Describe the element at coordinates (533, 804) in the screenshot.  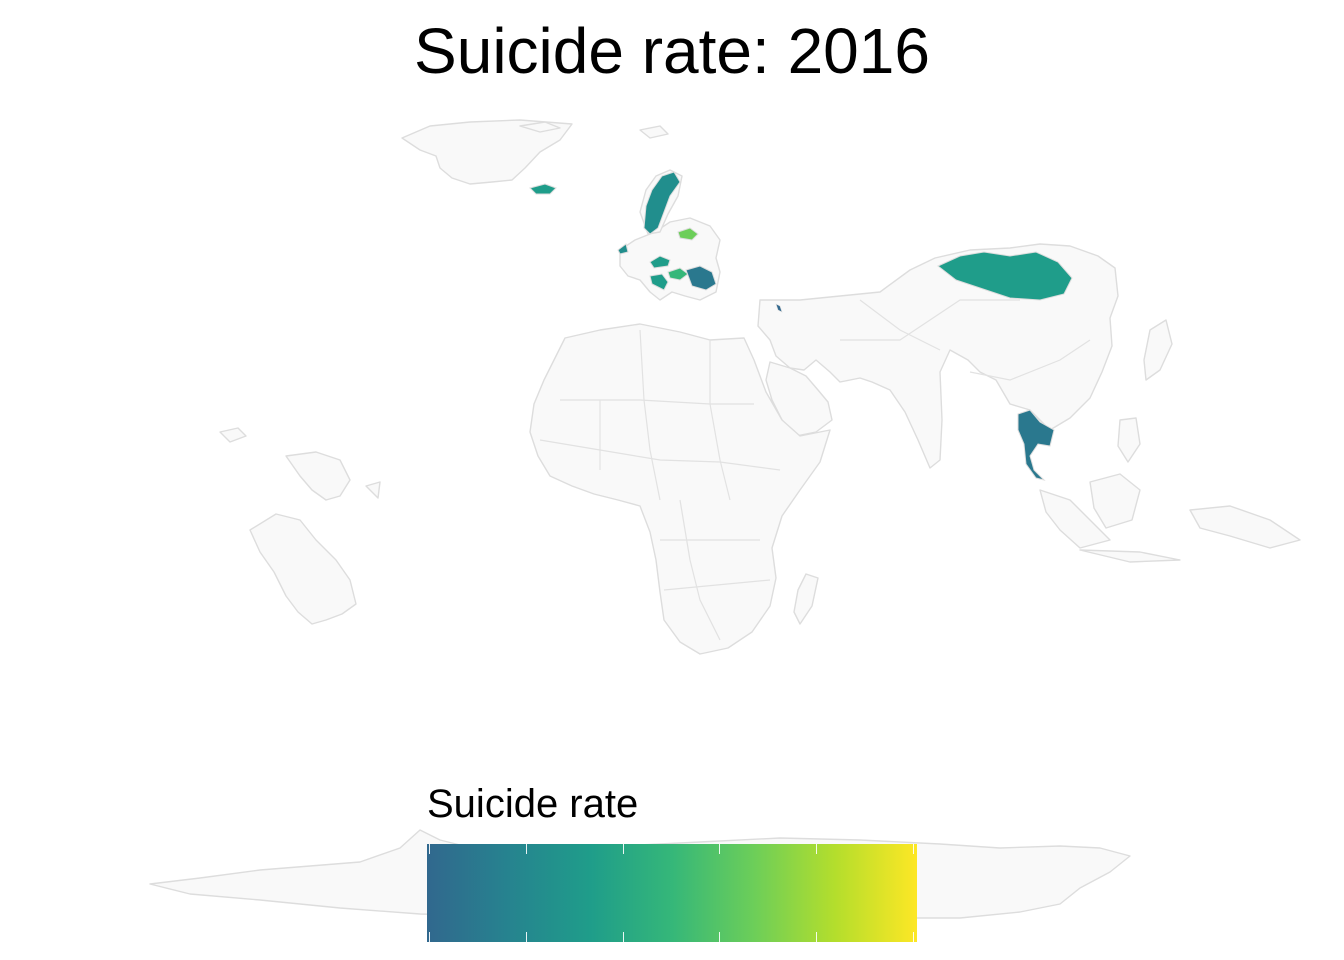
I see `legend-title: Suicide rate` at that location.